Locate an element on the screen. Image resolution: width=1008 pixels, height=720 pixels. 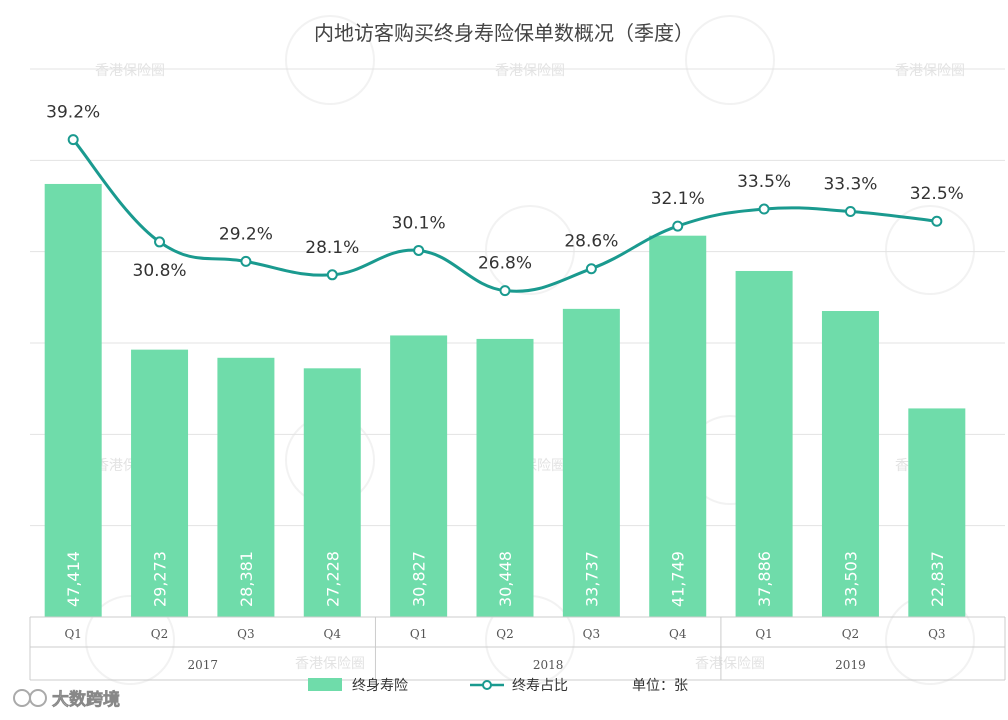
bar-value-label: 28,381 is located at coordinates (246, 579).